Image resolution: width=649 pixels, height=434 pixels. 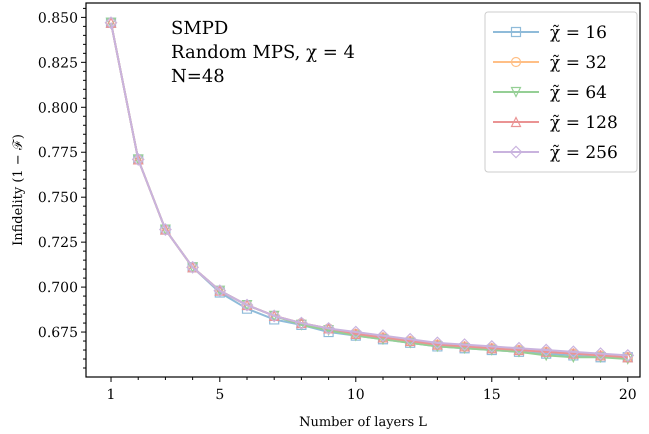 What do you see at coordinates (491, 395) in the screenshot?
I see `x-tick-label: 15` at bounding box center [491, 395].